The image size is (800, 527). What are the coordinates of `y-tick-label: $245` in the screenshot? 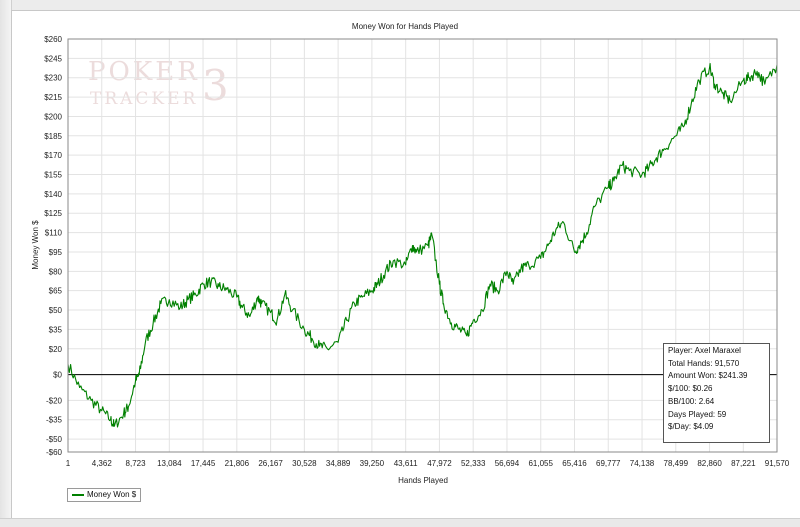 It's located at (53, 58).